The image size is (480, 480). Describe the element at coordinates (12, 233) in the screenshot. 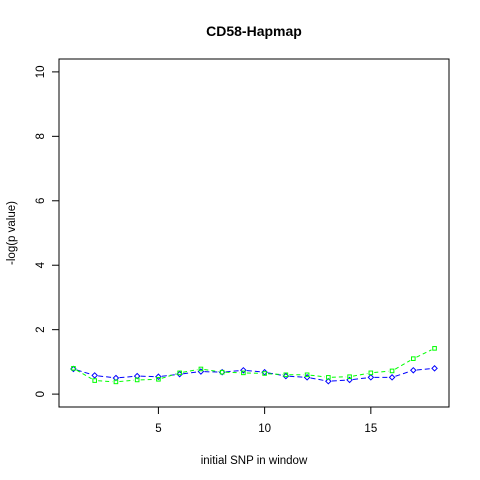

I see `y-axis-label: -log(p value)` at that location.